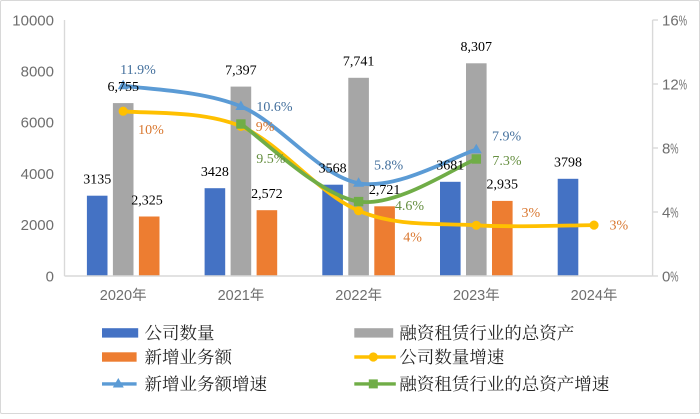  I want to click on svg-text: 7,741, so click(359, 62).